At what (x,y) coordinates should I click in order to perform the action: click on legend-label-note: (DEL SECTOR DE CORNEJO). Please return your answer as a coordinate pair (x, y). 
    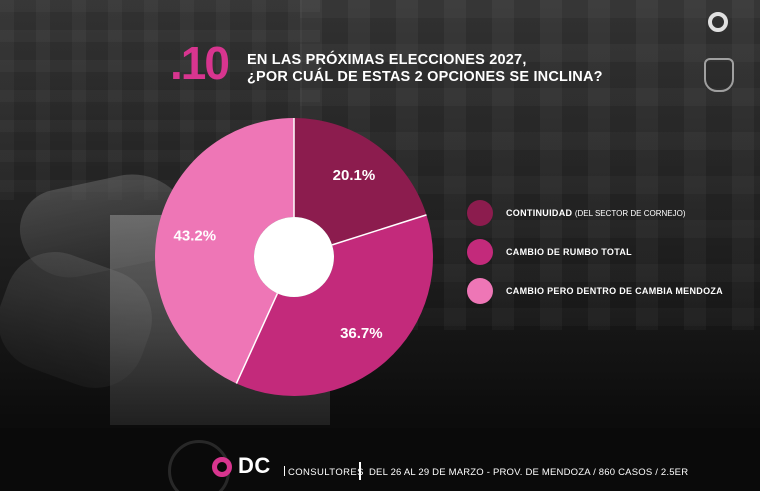
    Looking at the image, I should click on (630, 213).